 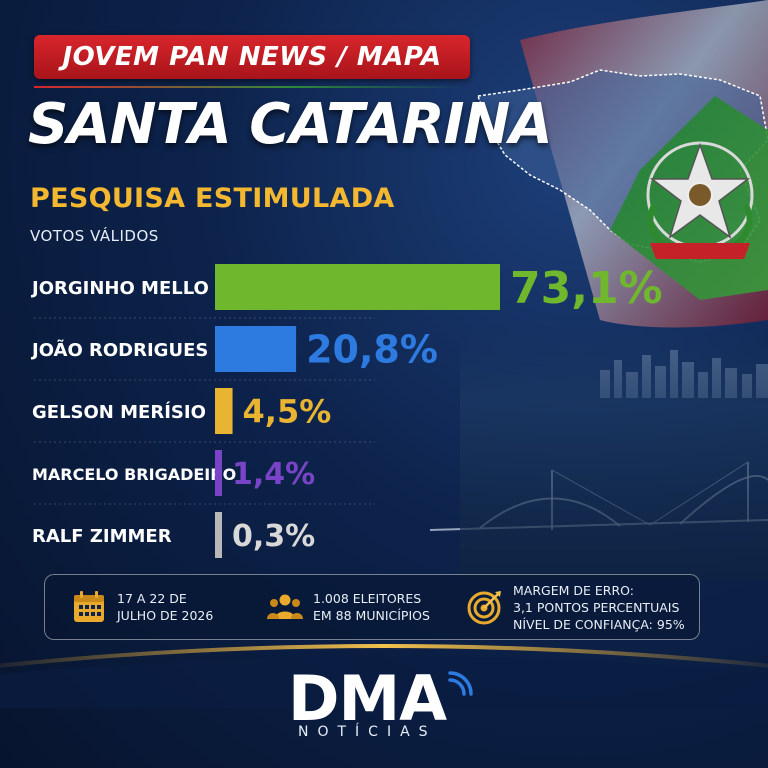 I want to click on candidate-label: JOÃO RODRIGUES, so click(x=119, y=349).